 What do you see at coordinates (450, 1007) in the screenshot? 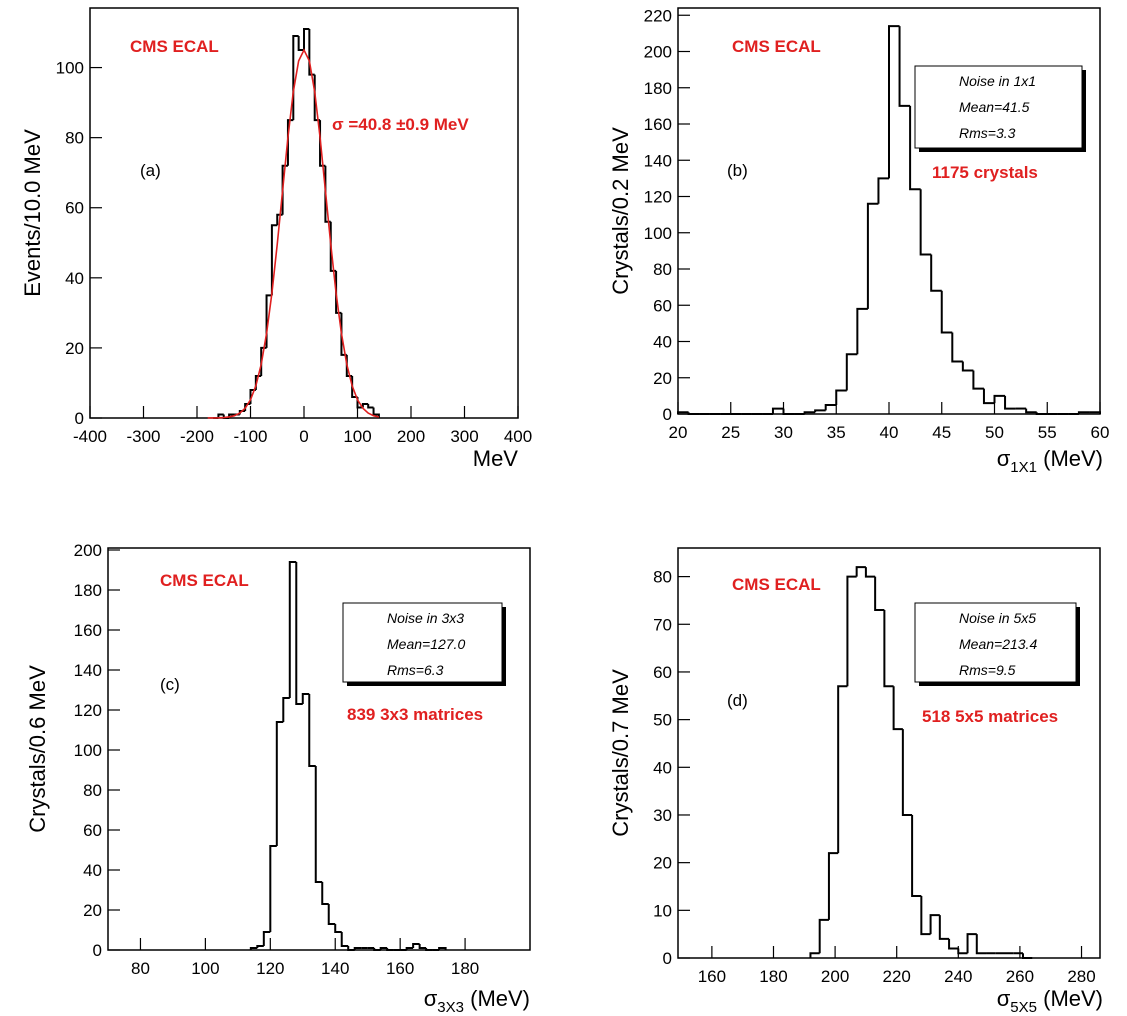
I see `x-label-subscript: 3X3` at bounding box center [450, 1007].